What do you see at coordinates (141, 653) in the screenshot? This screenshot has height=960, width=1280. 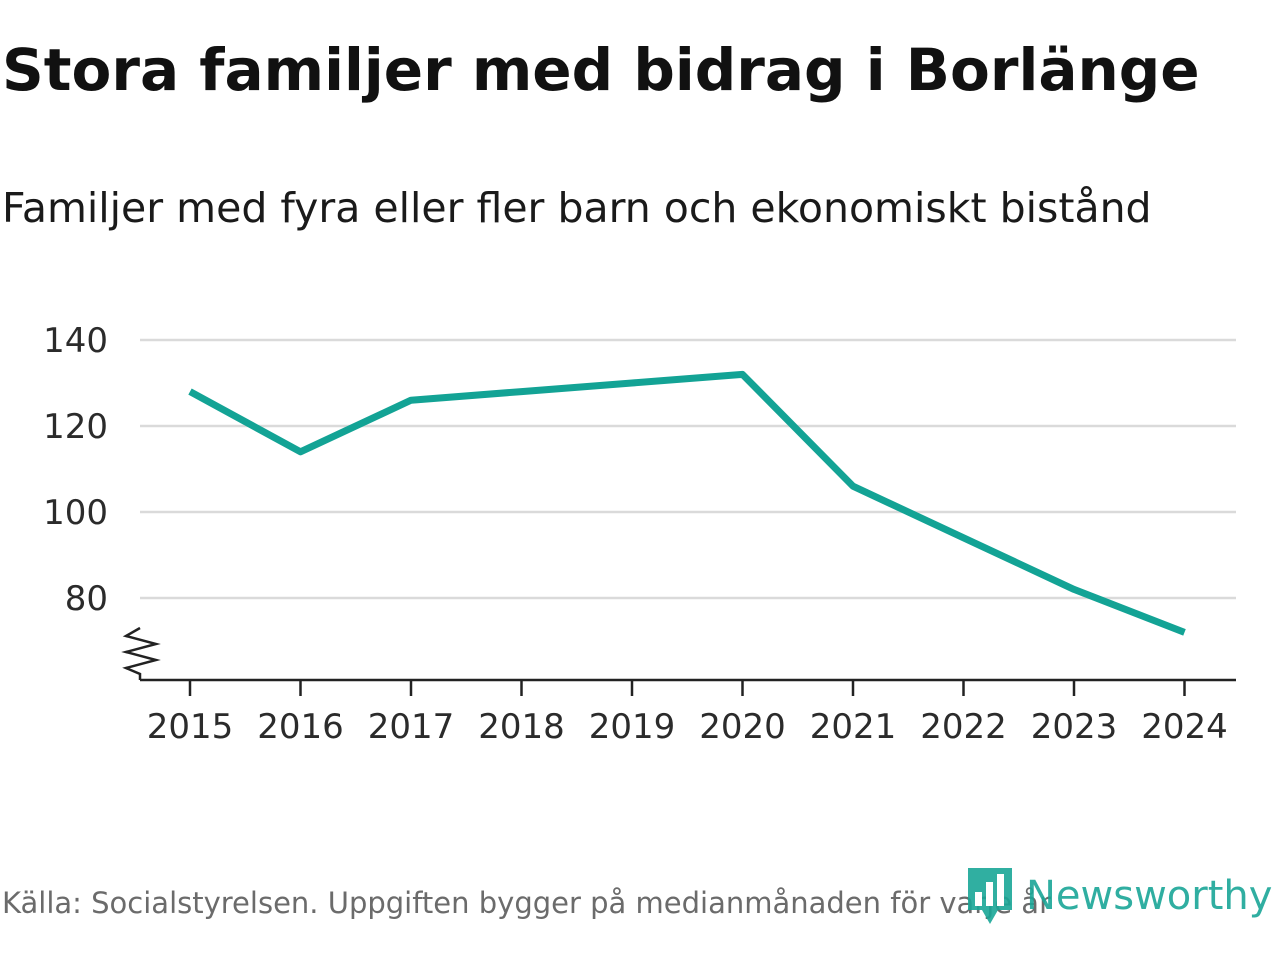 I see `axis-break-icon` at bounding box center [141, 653].